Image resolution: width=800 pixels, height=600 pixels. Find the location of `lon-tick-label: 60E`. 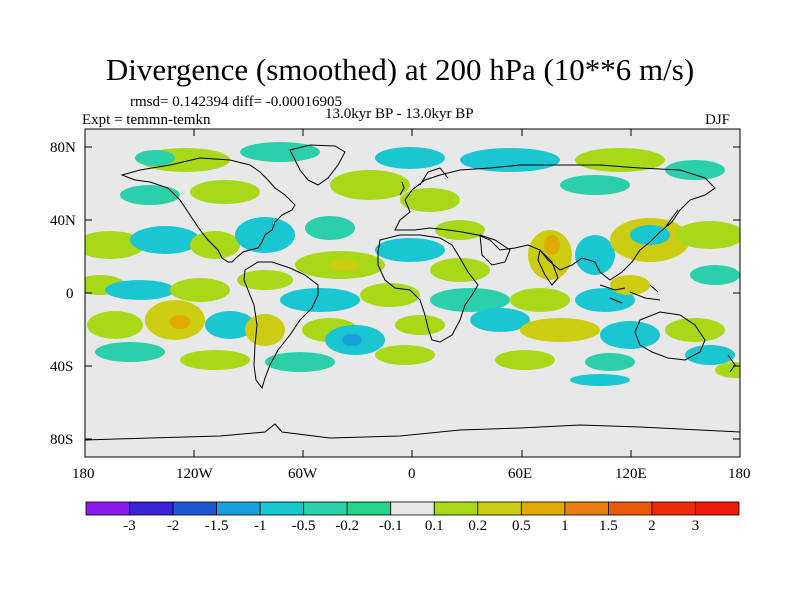

lon-tick-label: 60E is located at coordinates (520, 474).